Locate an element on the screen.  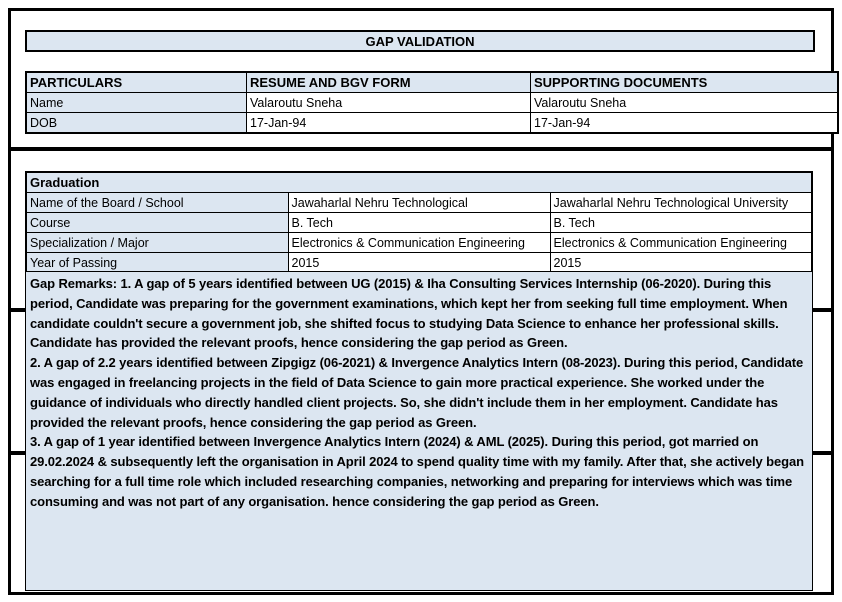
document-title-bar: GAP VALIDATION is located at coordinates (420, 41).